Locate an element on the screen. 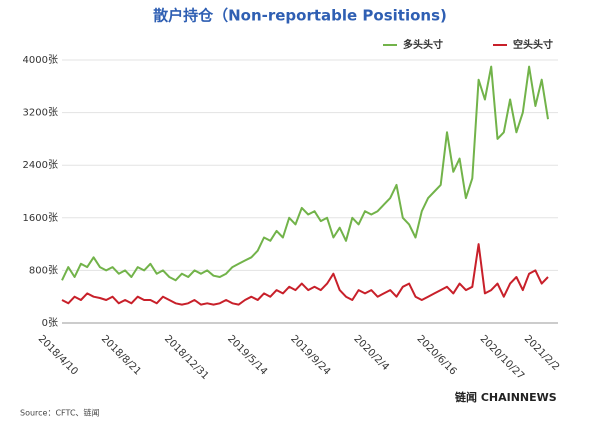  x-tick-label: 2020/2/4 is located at coordinates (371, 353).